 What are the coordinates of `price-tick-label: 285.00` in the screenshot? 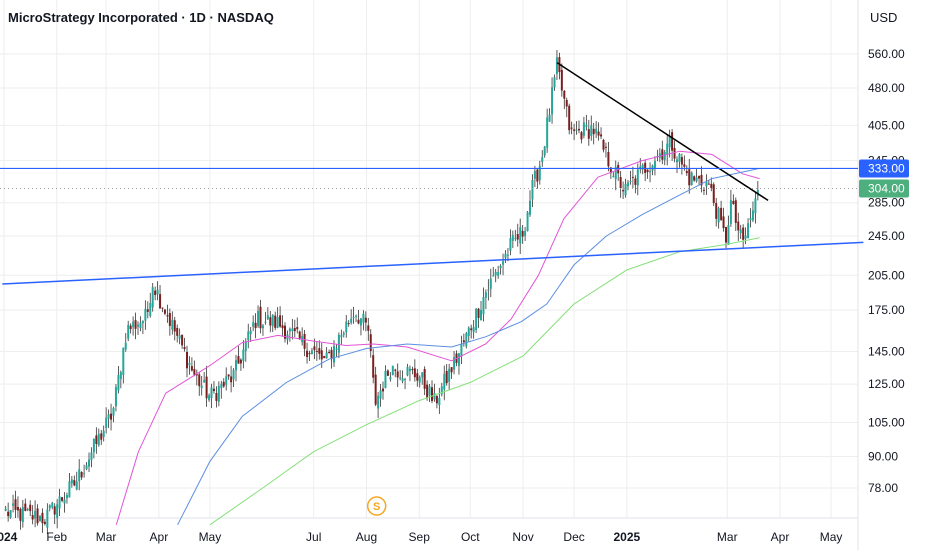 It's located at (886, 203).